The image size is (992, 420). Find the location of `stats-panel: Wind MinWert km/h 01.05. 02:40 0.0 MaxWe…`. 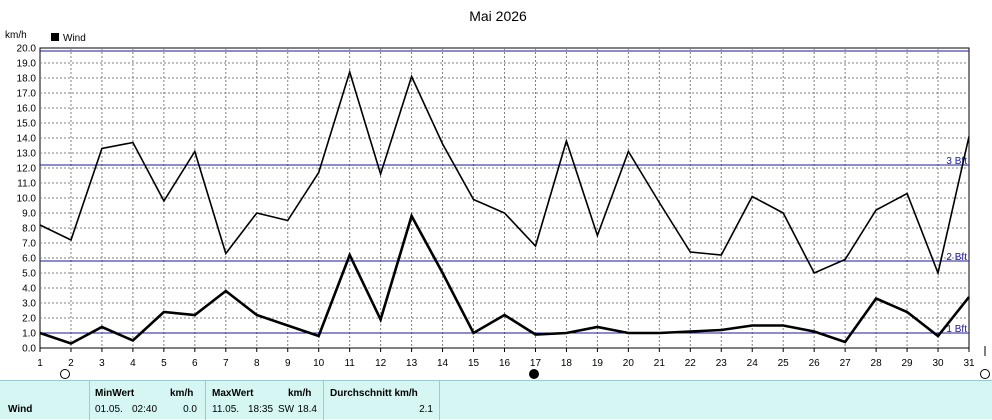

stats-panel: Wind MinWert km/h 01.05. 02:40 0.0 MaxWe… is located at coordinates (496, 400).